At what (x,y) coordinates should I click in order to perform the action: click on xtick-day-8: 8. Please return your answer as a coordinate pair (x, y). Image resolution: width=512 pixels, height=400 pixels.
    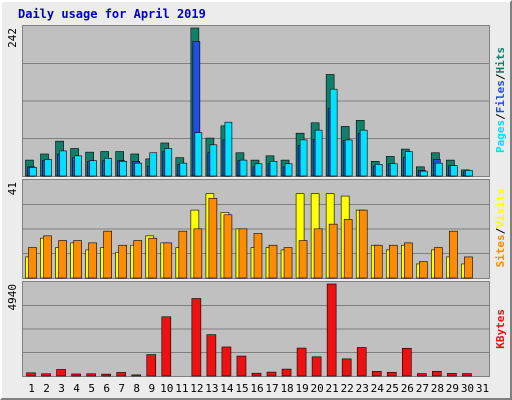
    Looking at the image, I should click on (136, 388).